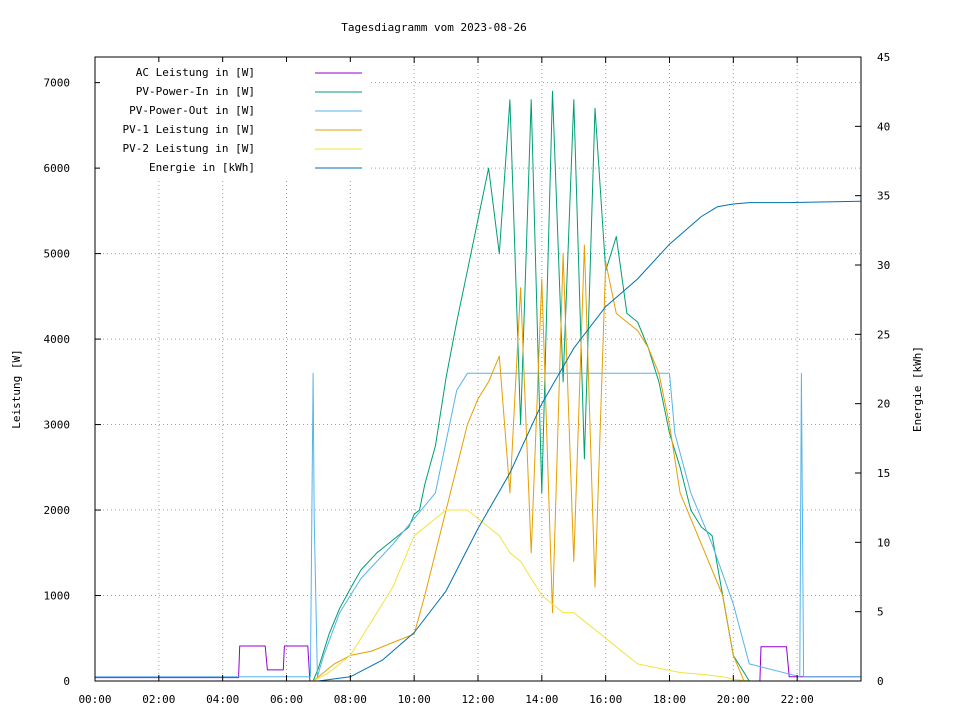  What do you see at coordinates (57, 168) in the screenshot?
I see `y-tick-label: 6000` at bounding box center [57, 168].